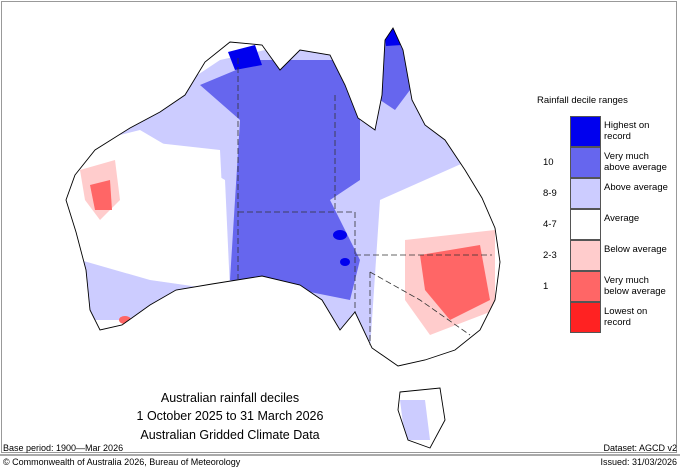 The width and height of the screenshot is (680, 468). Describe the element at coordinates (550, 255) in the screenshot. I see `legend-decile: 2-3` at that location.